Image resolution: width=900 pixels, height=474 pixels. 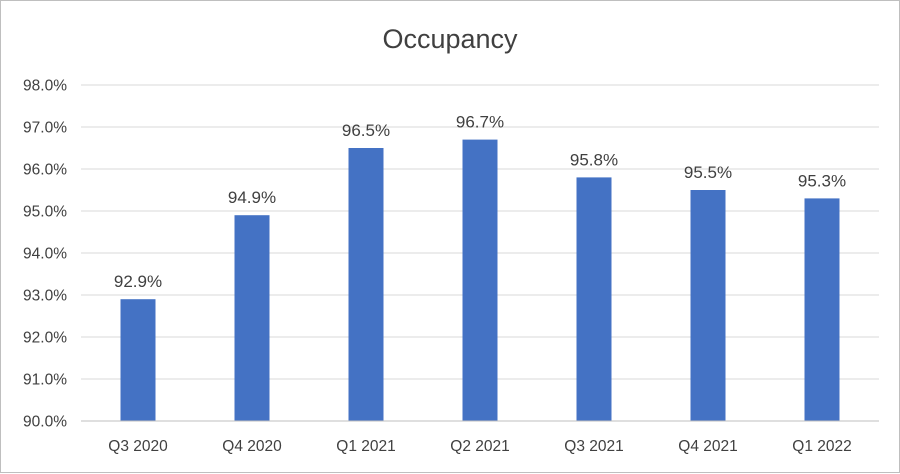 I want to click on x-tick-label: Q1 2022, so click(x=821, y=446).